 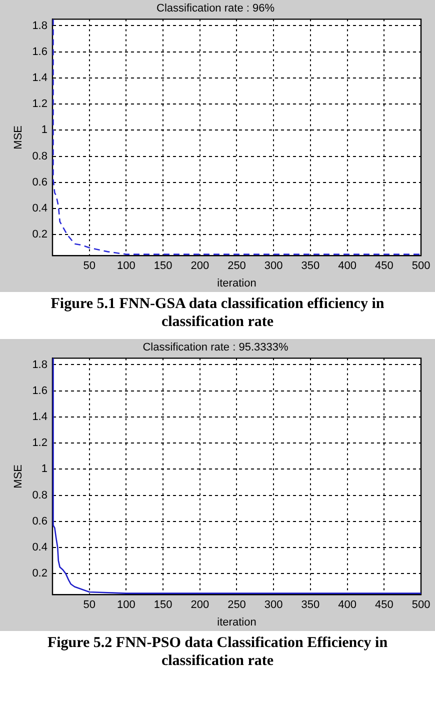 I want to click on chart-title: Classification rate : 96%, so click(x=215, y=8).